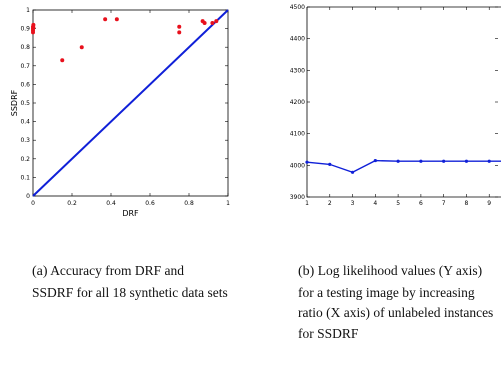 Image resolution: width=501 pixels, height=389 pixels. What do you see at coordinates (28, 196) in the screenshot?
I see `y-tick-label-a: 0` at bounding box center [28, 196].